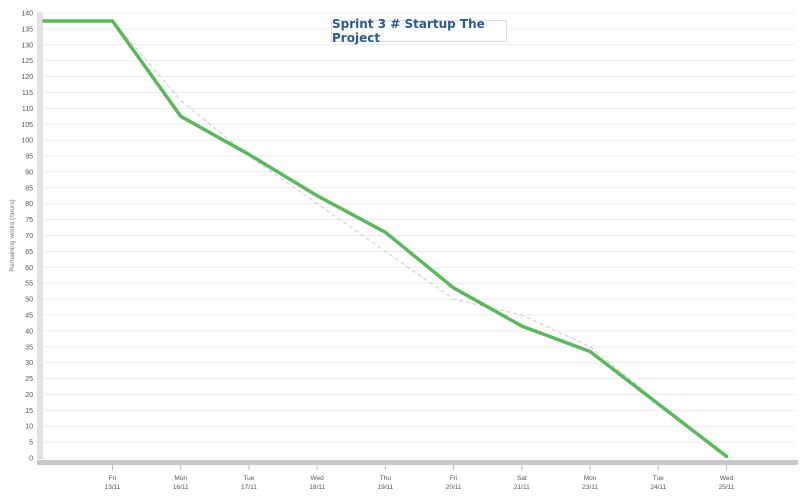 This screenshot has width=800, height=504. Describe the element at coordinates (29, 172) in the screenshot. I see `y-tick-label: 90` at that location.